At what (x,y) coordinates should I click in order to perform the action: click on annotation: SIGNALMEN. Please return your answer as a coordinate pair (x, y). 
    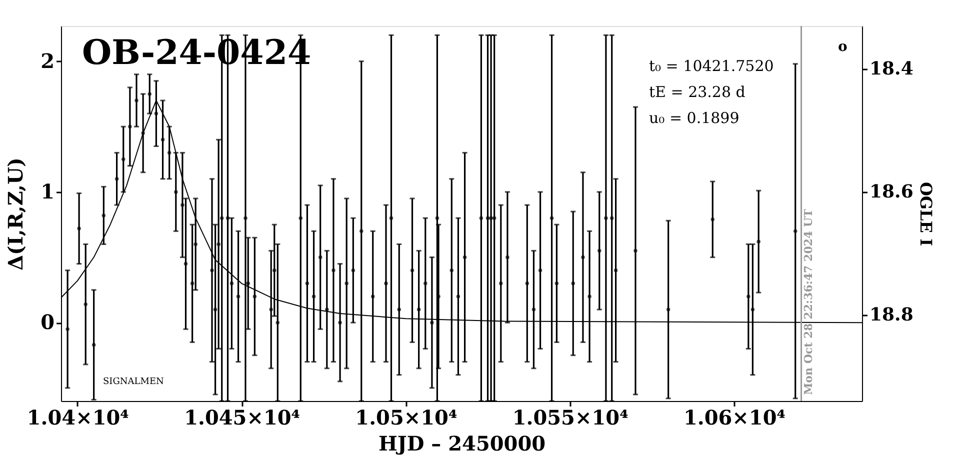
    Looking at the image, I should click on (133, 382).